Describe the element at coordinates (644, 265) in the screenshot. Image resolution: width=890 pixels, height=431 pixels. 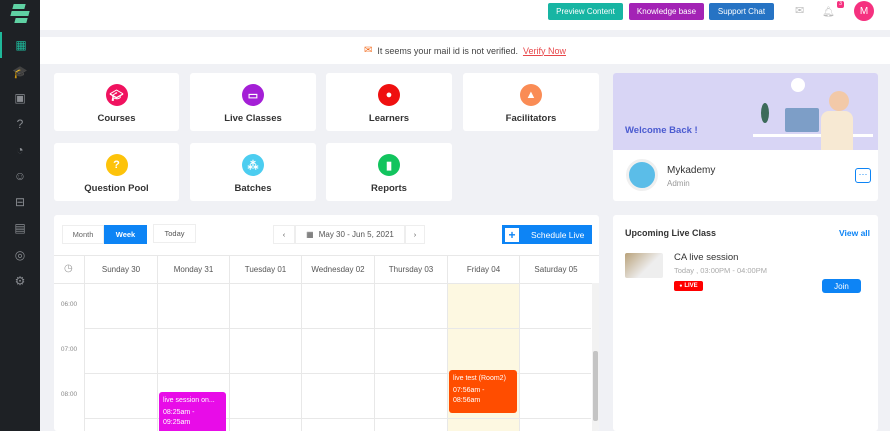
I see `live-class-thumbnail` at that location.